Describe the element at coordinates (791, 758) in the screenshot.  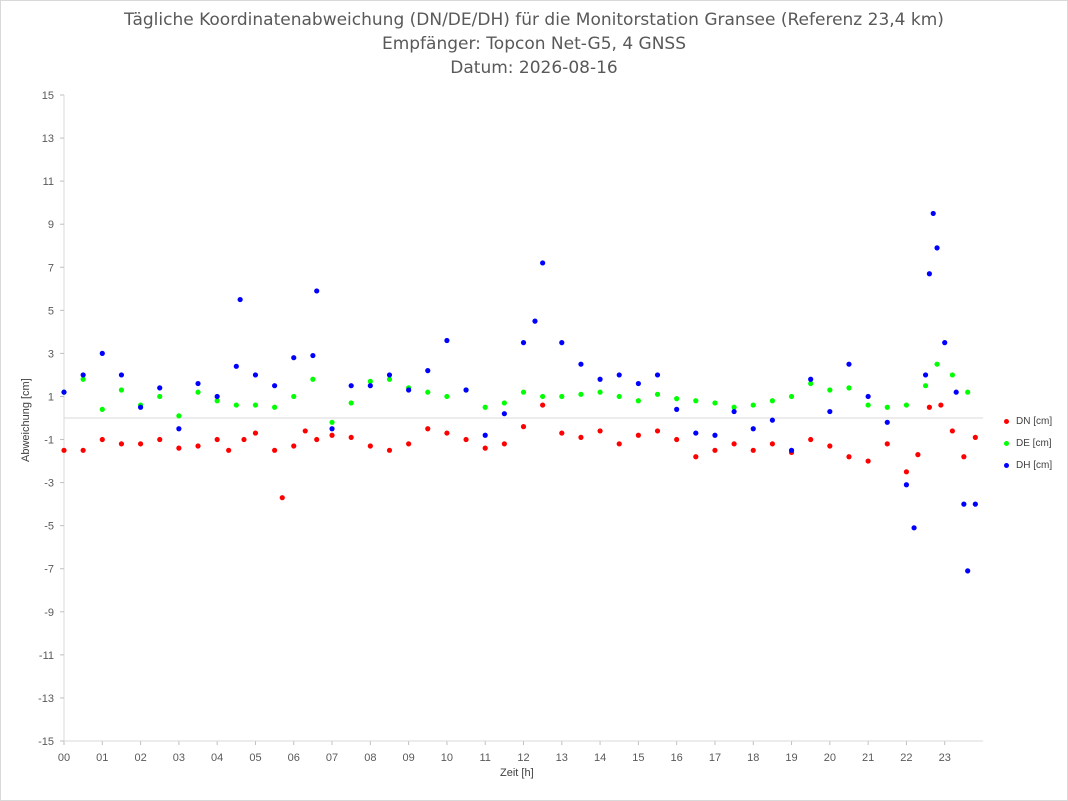
I see `x-tick-label: 19` at that location.